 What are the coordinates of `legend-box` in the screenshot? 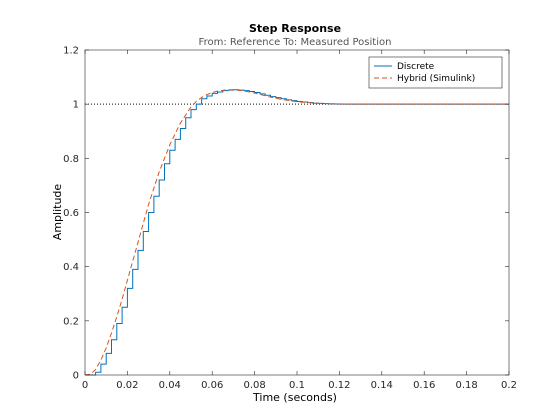 It's located at (435, 72).